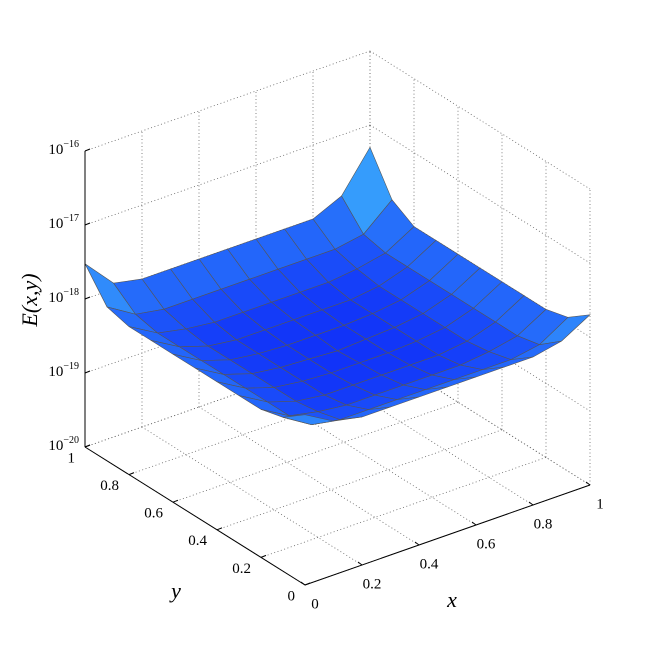  Describe the element at coordinates (71, 144) in the screenshot. I see `z-tick-exponent: −16` at that location.